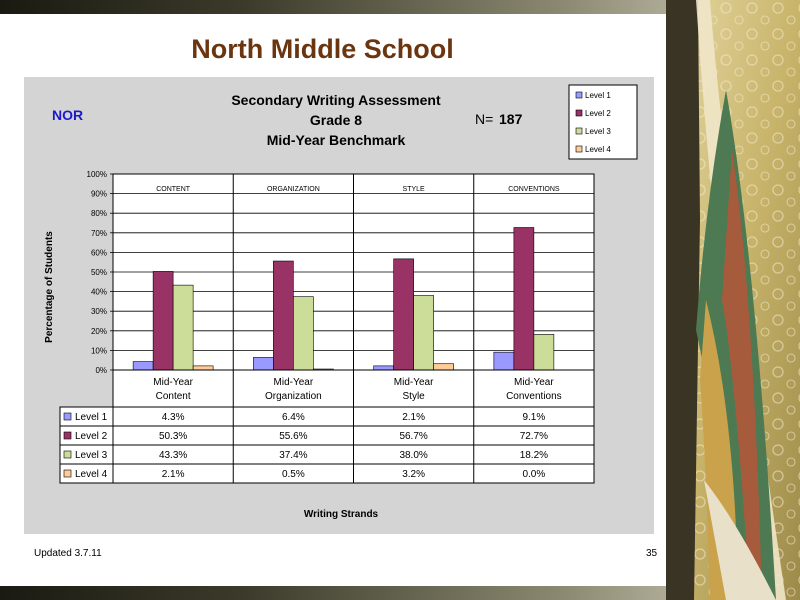  What do you see at coordinates (603, 122) in the screenshot?
I see `legend: Level 1 Level 2 Level 3 Level 4` at bounding box center [603, 122].